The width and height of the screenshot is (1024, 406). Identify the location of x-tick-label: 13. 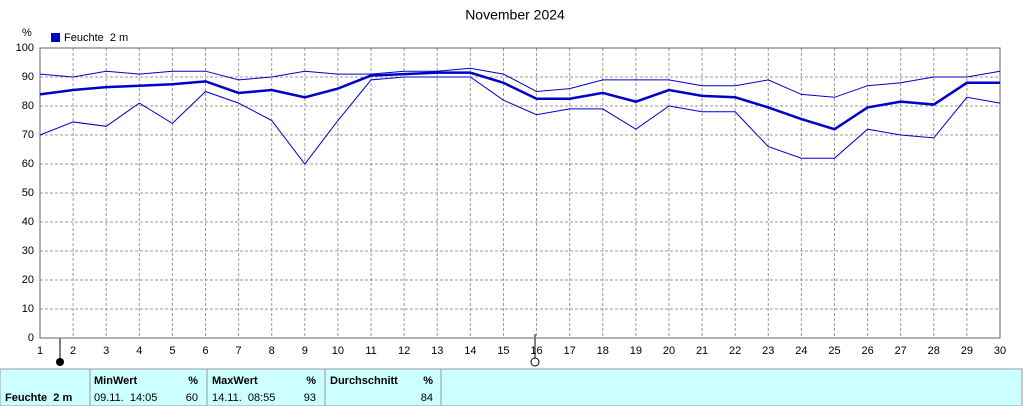
(437, 351).